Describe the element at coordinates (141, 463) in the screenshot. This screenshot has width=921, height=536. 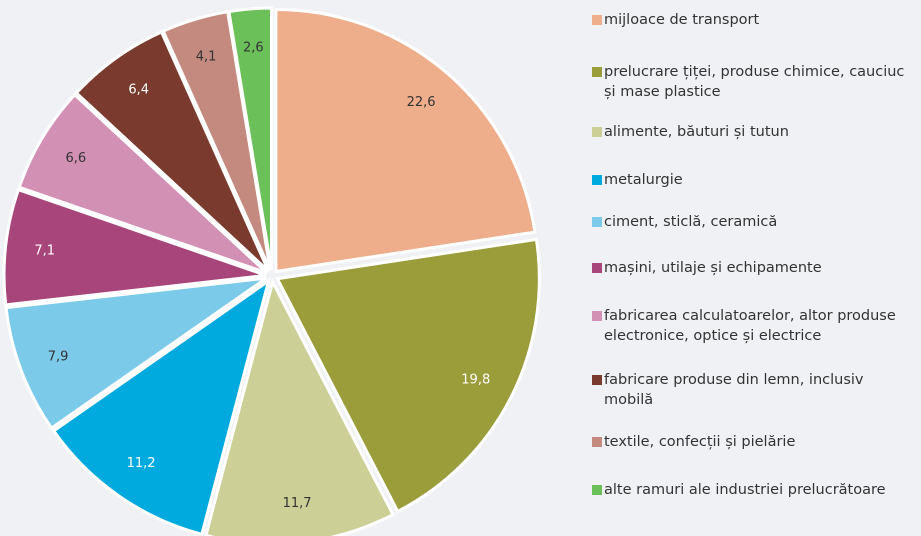
I see `data-label: 11,2` at that location.